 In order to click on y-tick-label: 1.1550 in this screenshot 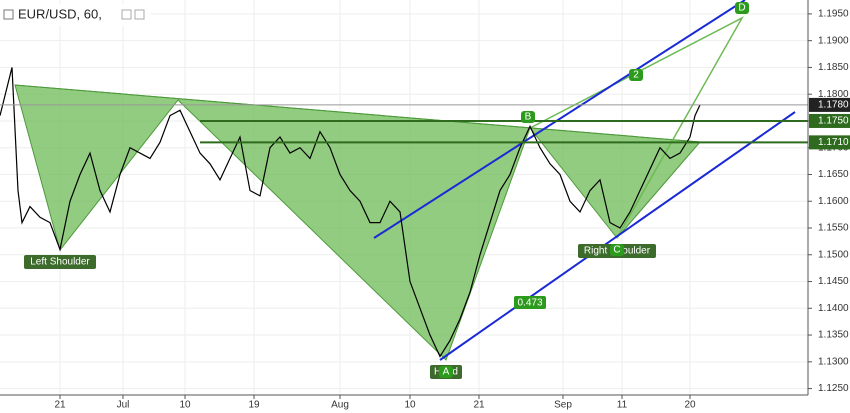, I will do `click(833, 228)`.